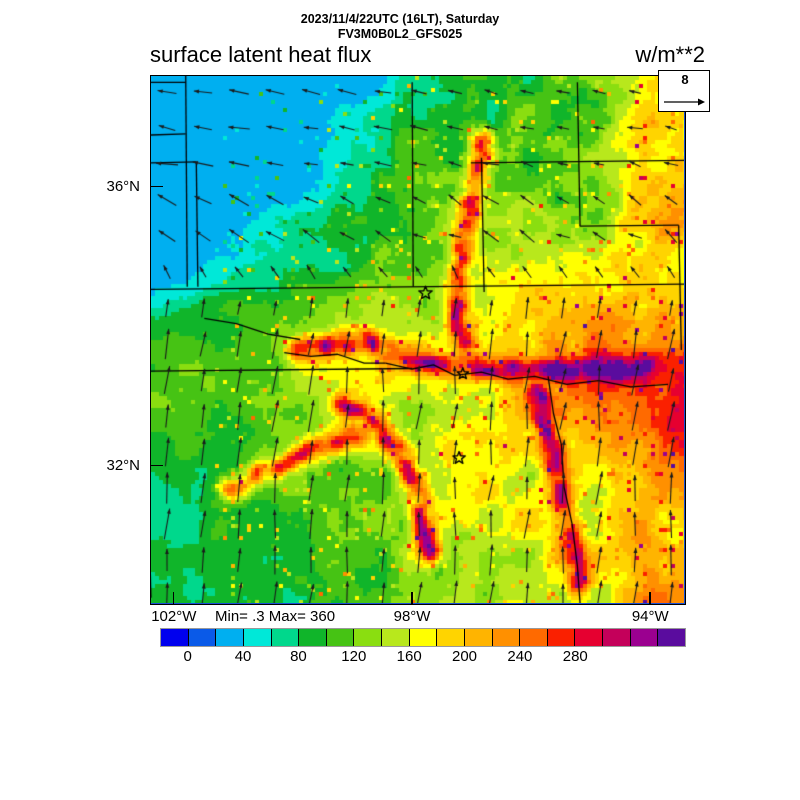 Image resolution: width=800 pixels, height=800 pixels. I want to click on title-datetime: 2023/11/4/22UTC (16LT), Saturday, so click(400, 19).